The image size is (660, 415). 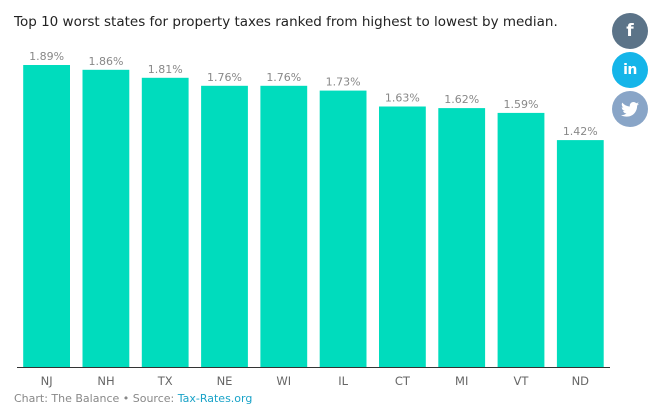 I want to click on bar-nj, so click(x=46, y=216).